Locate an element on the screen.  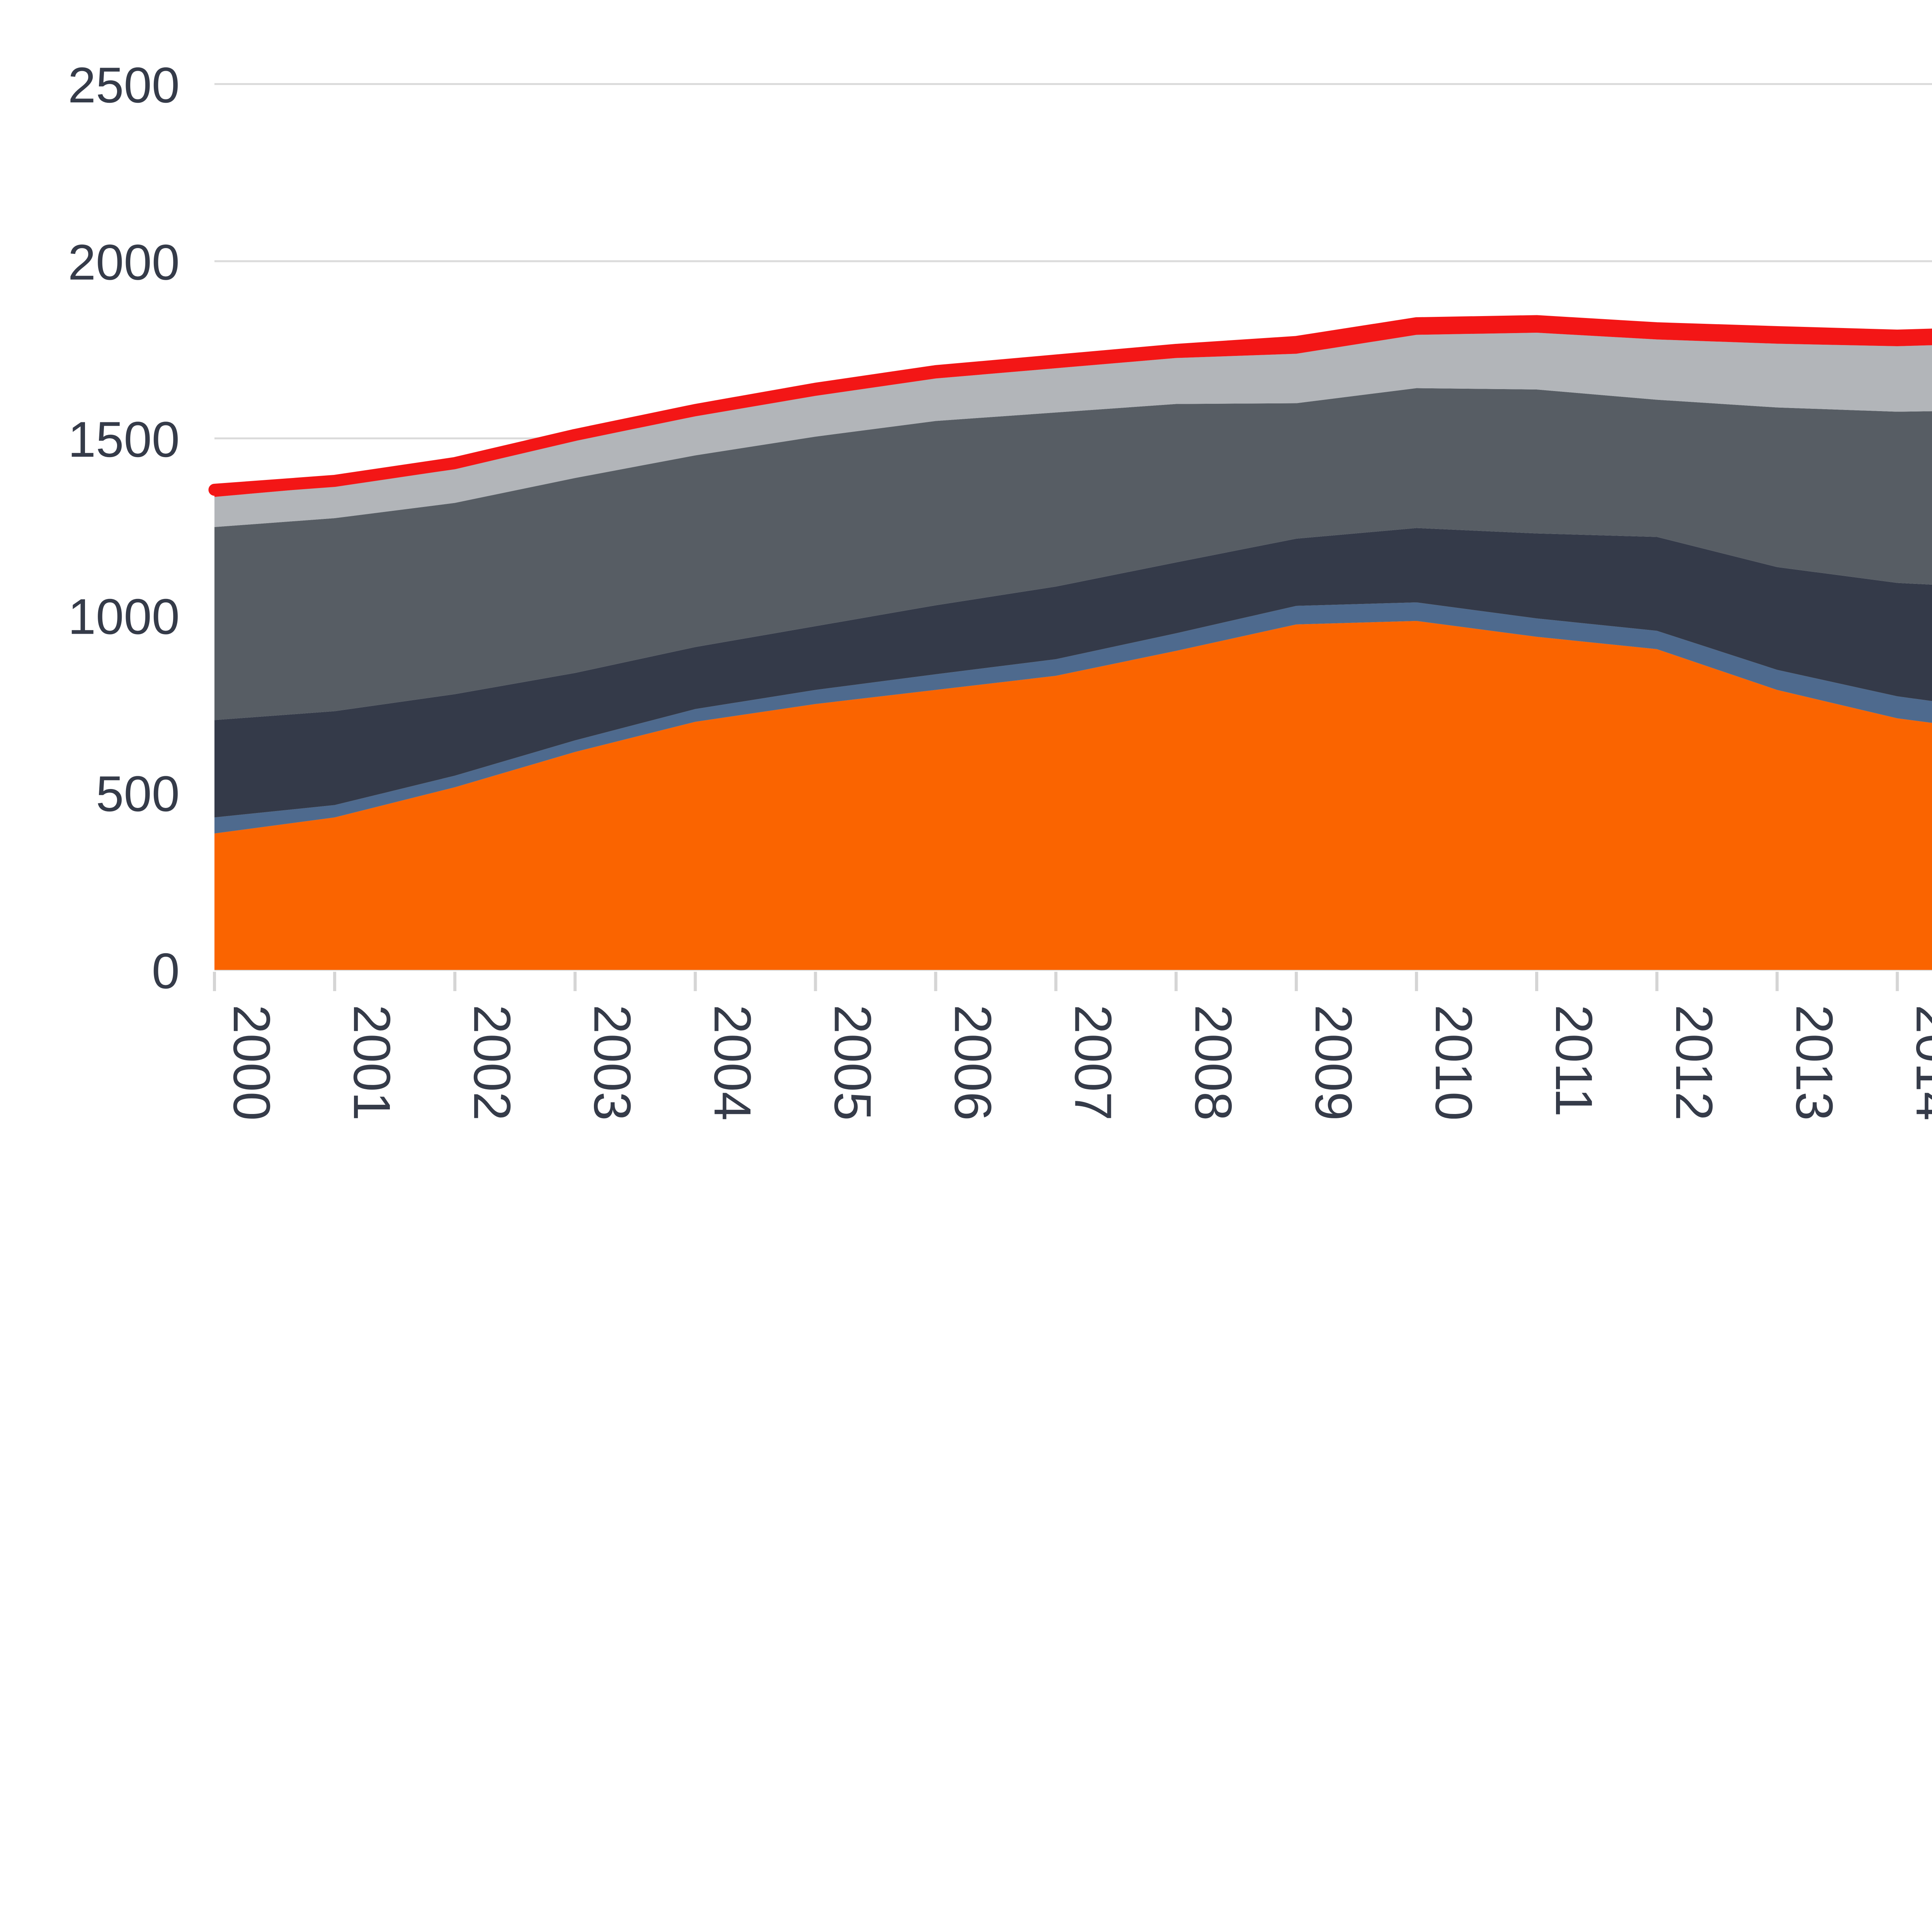
x-axis-label-2009: 2009 is located at coordinates (1333, 1063).